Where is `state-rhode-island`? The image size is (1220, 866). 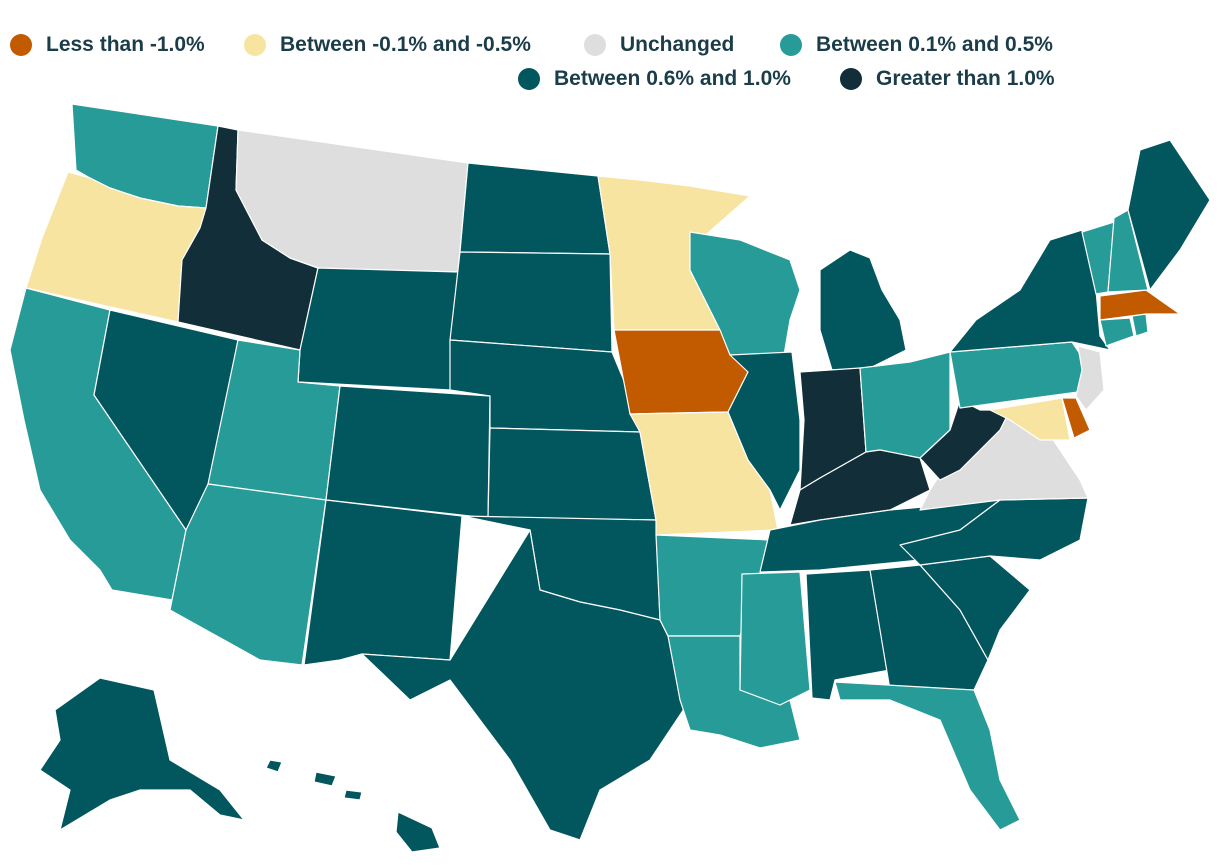 state-rhode-island is located at coordinates (1140, 325).